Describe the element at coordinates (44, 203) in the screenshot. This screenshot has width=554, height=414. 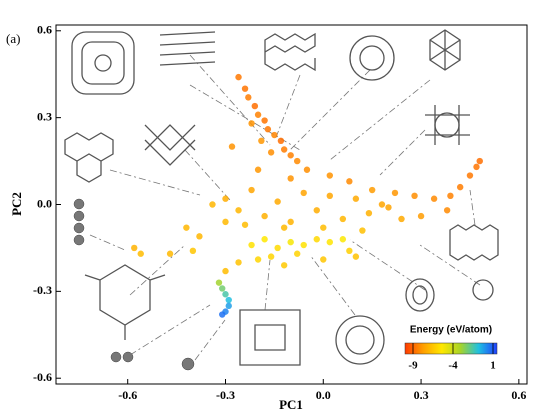
I see `y-tick-label: 0.0` at that location.